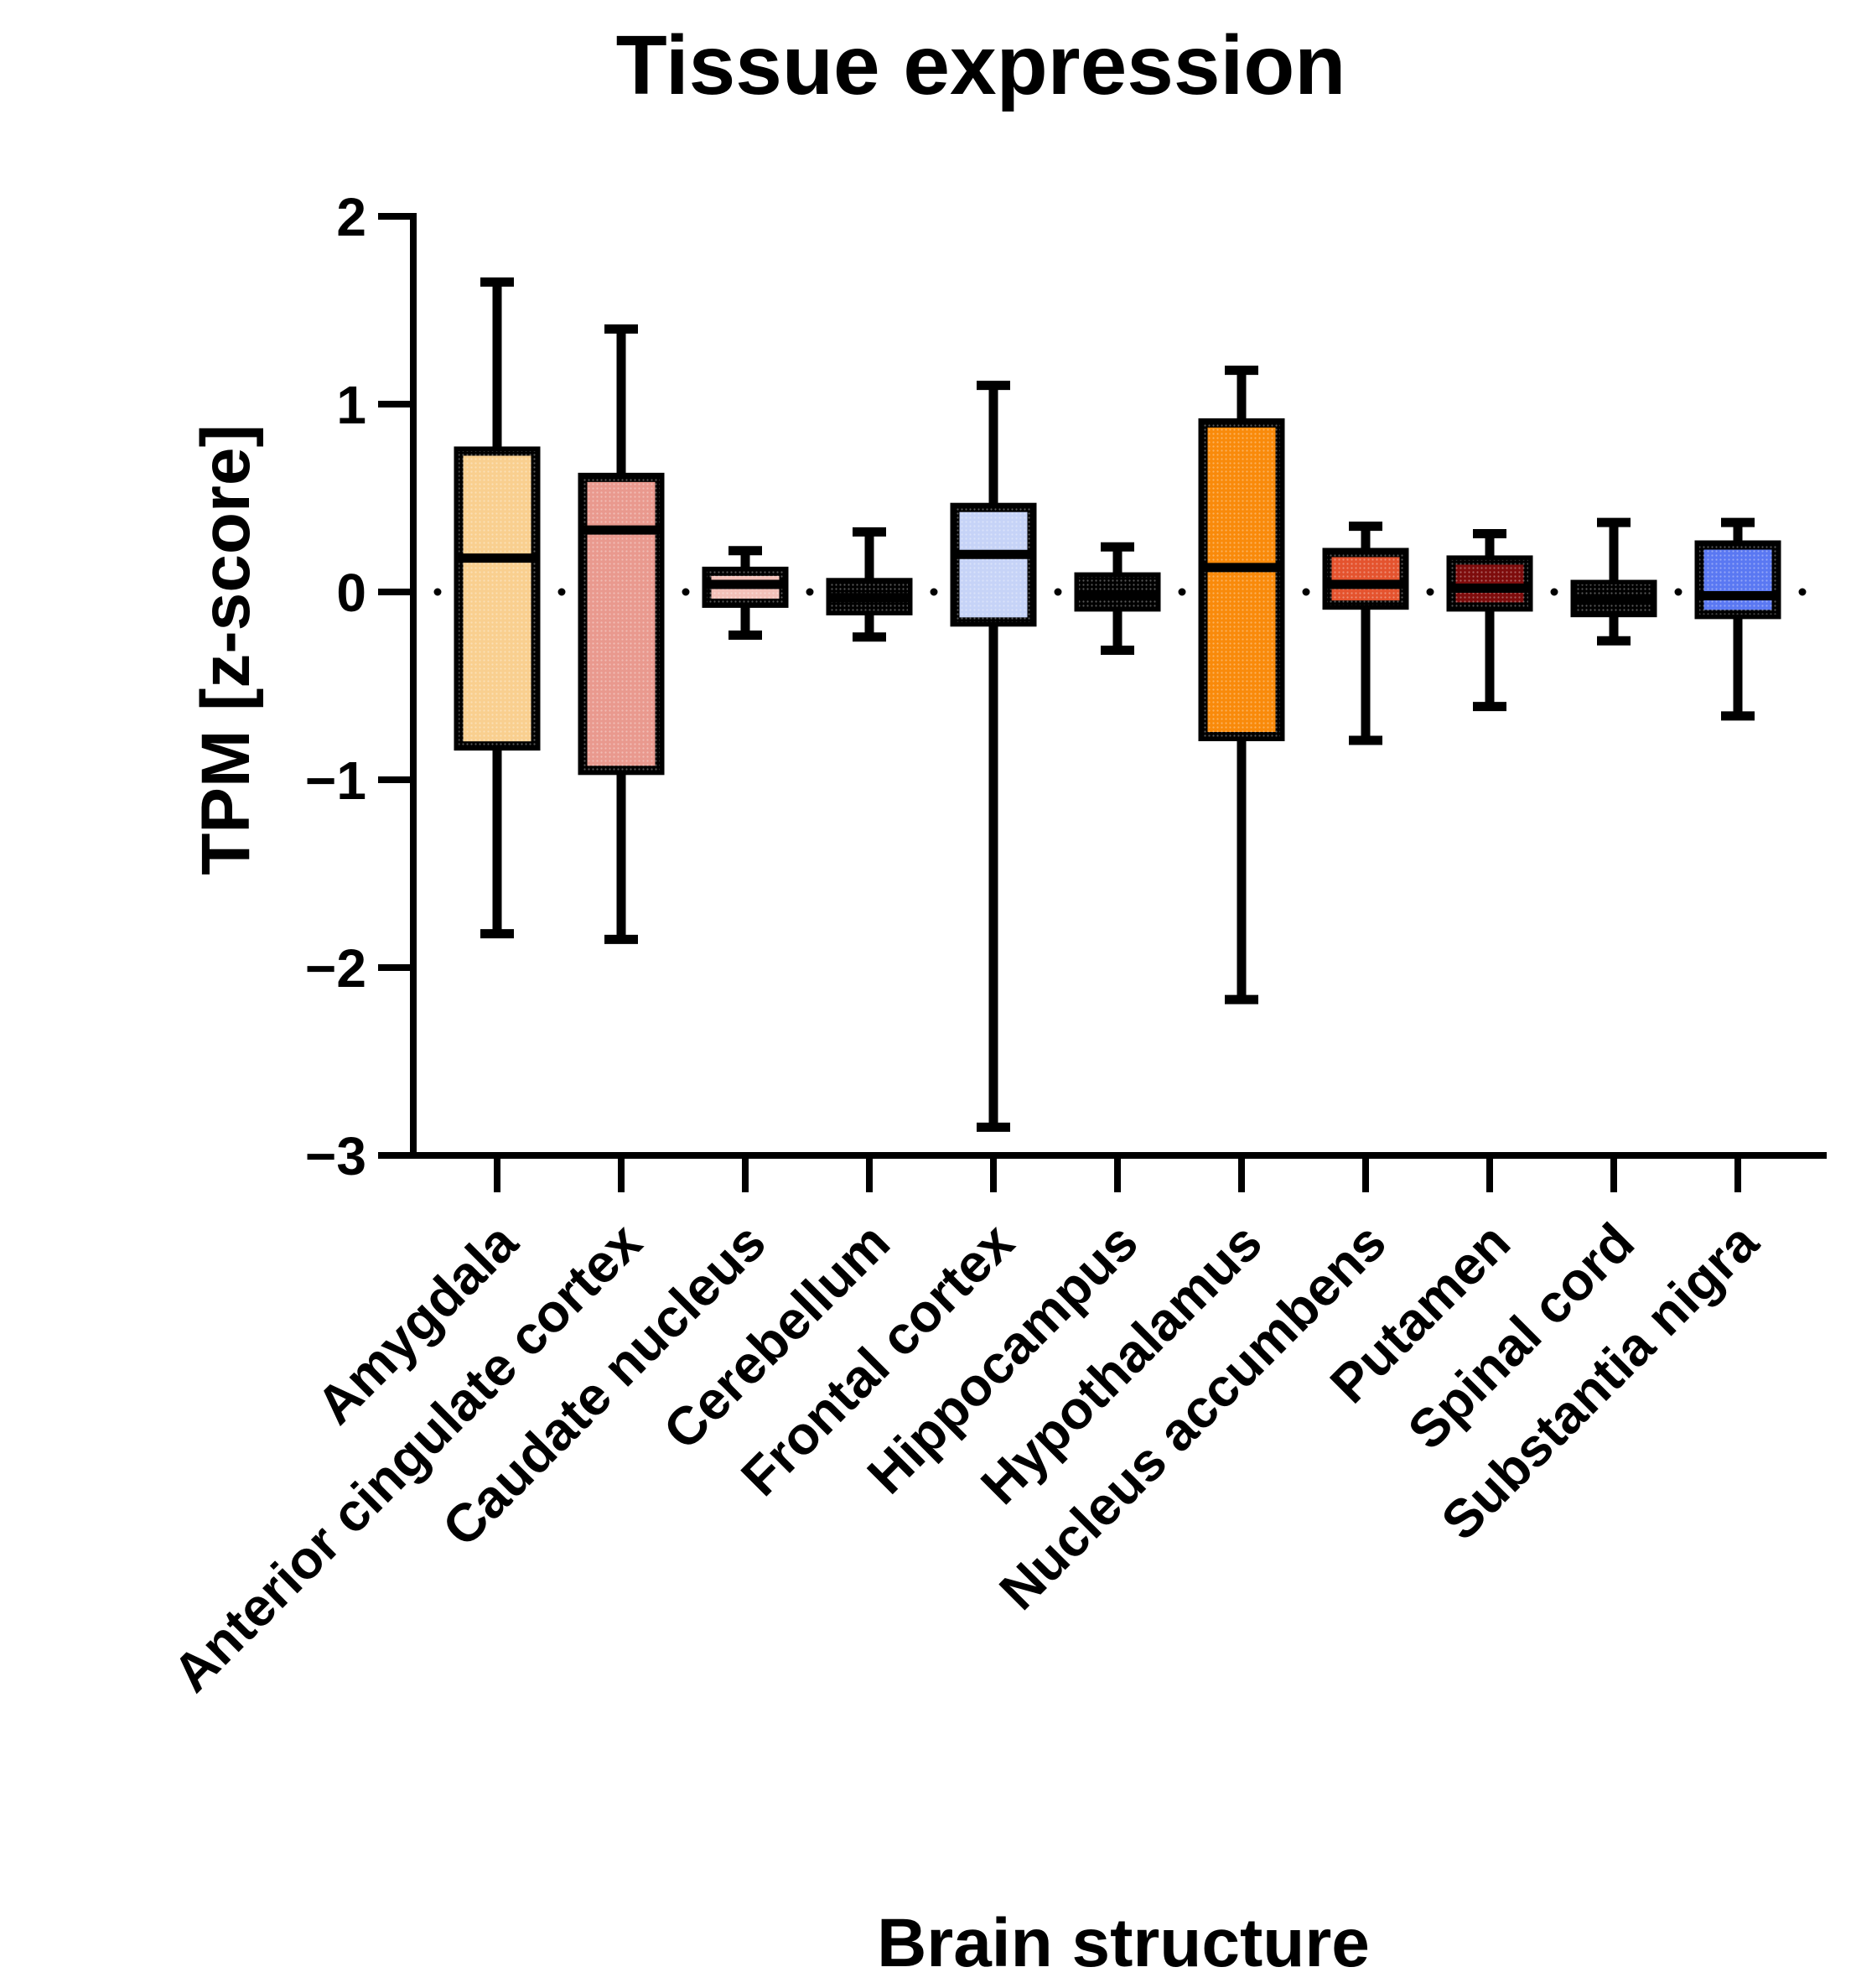 This screenshot has height=1988, width=1851. Describe the element at coordinates (335, 968) in the screenshot. I see `y-tick-label: −2` at that location.